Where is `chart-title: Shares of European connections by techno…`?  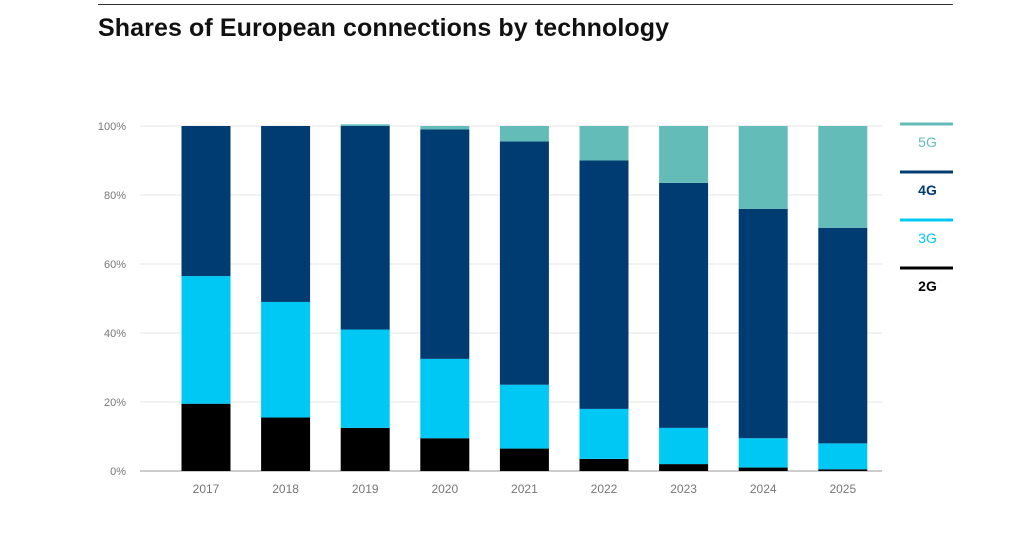 chart-title: Shares of European connections by techno… is located at coordinates (384, 28).